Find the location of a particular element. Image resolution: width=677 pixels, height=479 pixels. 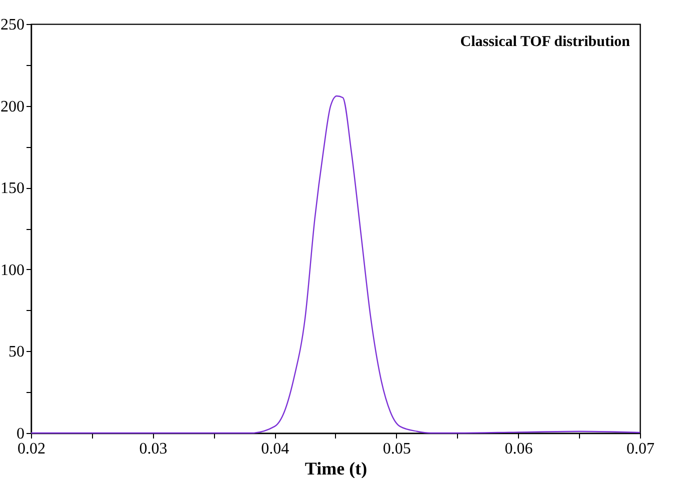

y-tick-label: 250 is located at coordinates (12, 25).